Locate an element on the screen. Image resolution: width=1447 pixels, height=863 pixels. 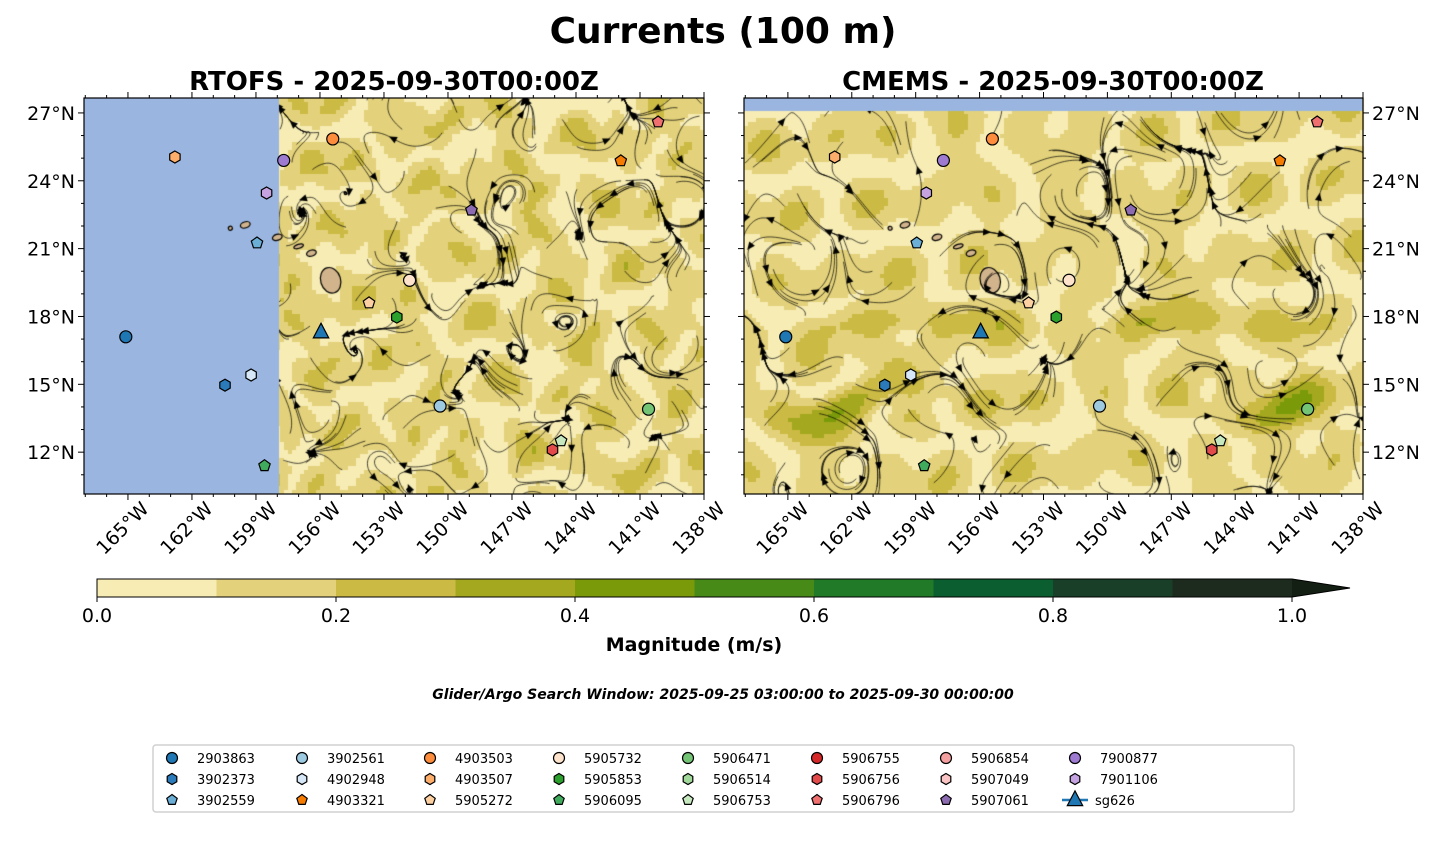
platform-marker-4902948-hexagon-icon is located at coordinates (910, 375).